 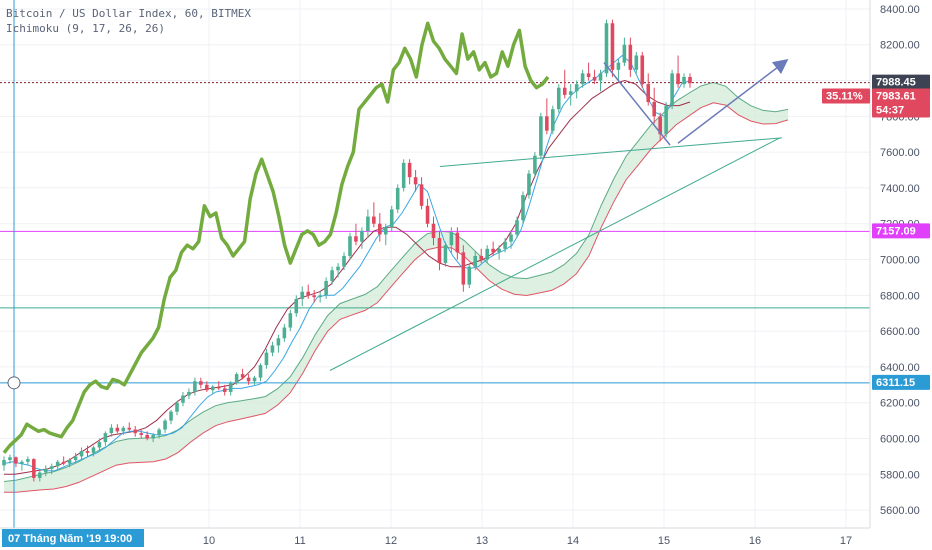 What do you see at coordinates (900, 261) in the screenshot?
I see `price-tick-label: 7000.00` at bounding box center [900, 261].